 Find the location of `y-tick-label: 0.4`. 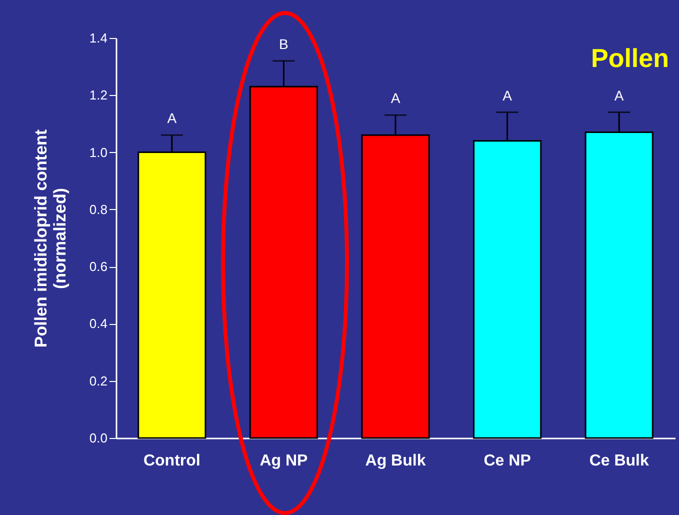

y-tick-label: 0.4 is located at coordinates (98, 324).